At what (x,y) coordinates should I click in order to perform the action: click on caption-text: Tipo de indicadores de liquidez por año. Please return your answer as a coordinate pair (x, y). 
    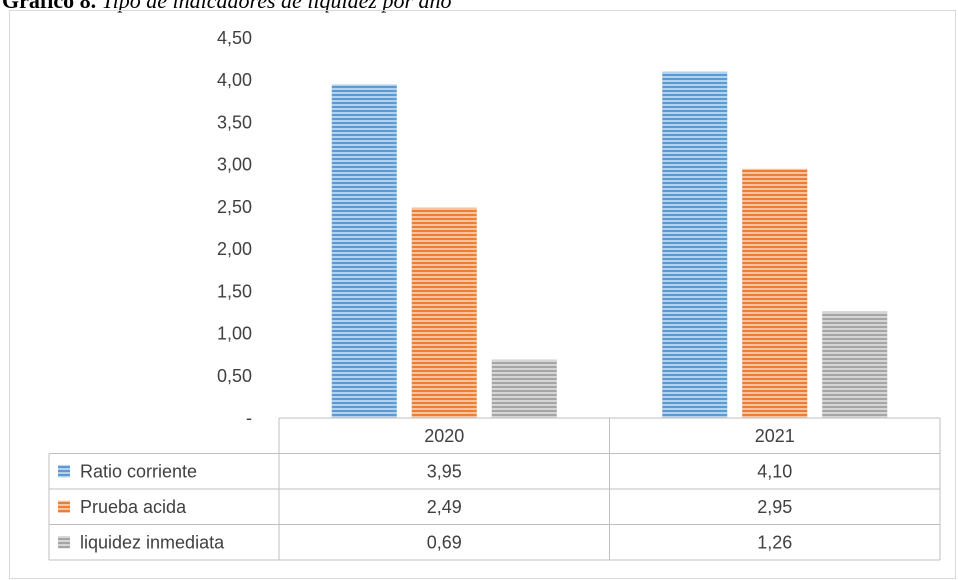
    Looking at the image, I should click on (276, 6).